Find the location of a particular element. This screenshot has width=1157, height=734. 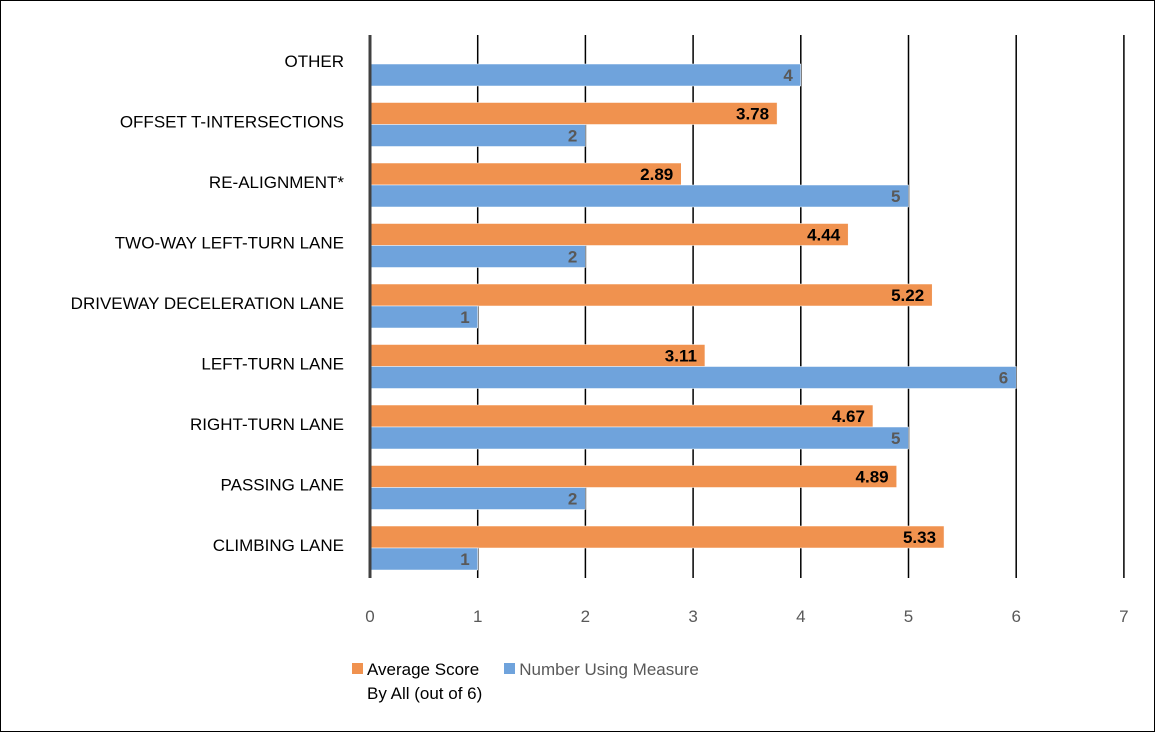

category-label: RE-ALIGNMENT* is located at coordinates (276, 182).